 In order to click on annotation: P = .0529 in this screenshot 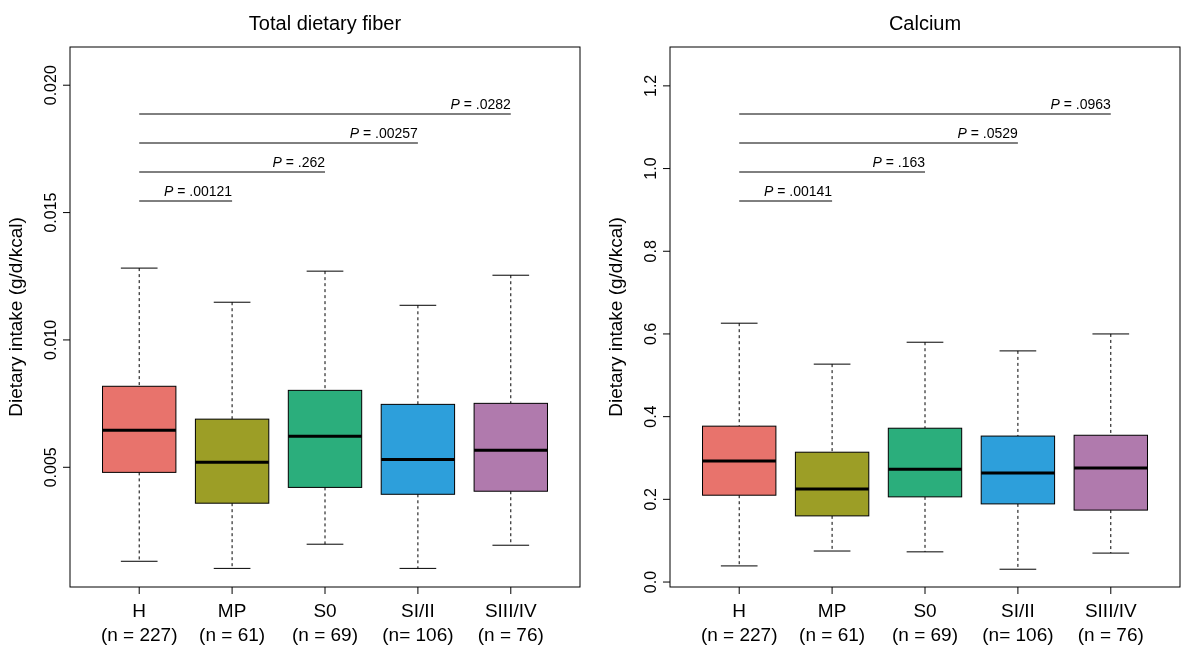, I will do `click(988, 133)`.